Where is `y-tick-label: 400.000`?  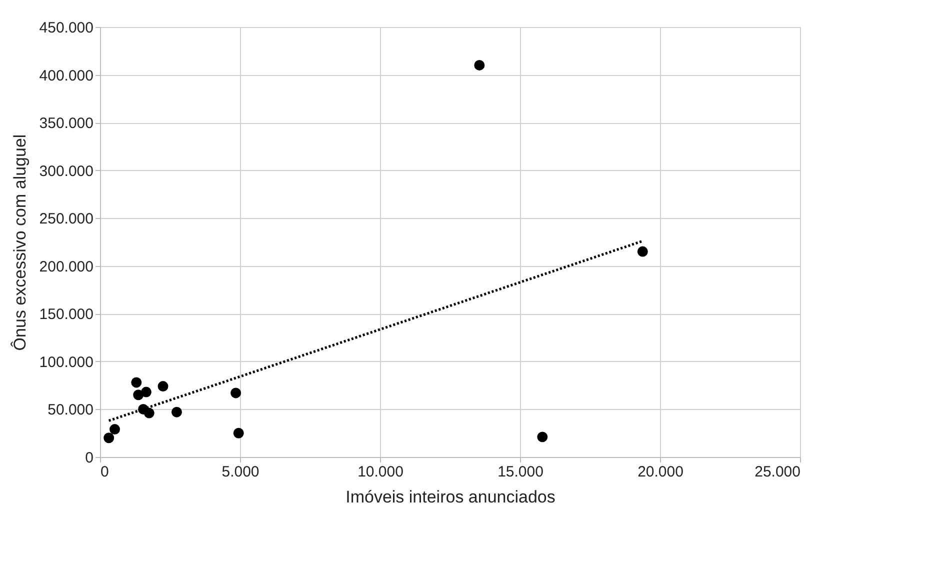
y-tick-label: 400.000 is located at coordinates (66, 75).